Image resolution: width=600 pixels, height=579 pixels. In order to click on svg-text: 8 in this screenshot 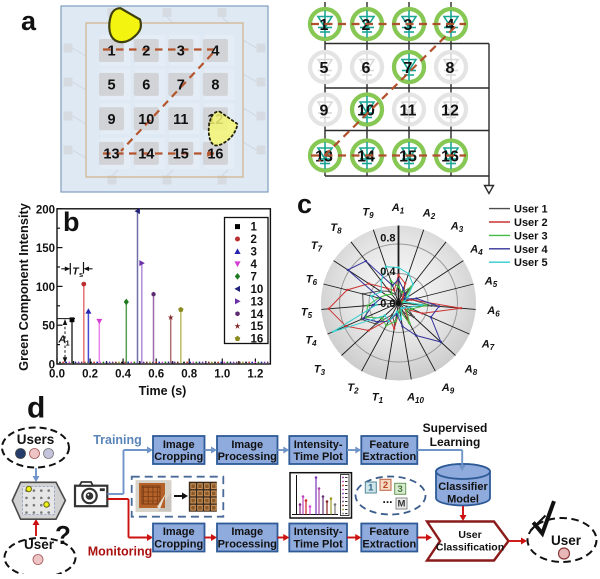, I will do `click(450, 68)`.